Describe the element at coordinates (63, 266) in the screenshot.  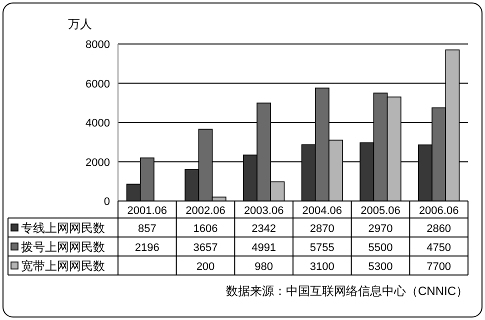
I see `legend-label: 宽带上网网民数` at that location.